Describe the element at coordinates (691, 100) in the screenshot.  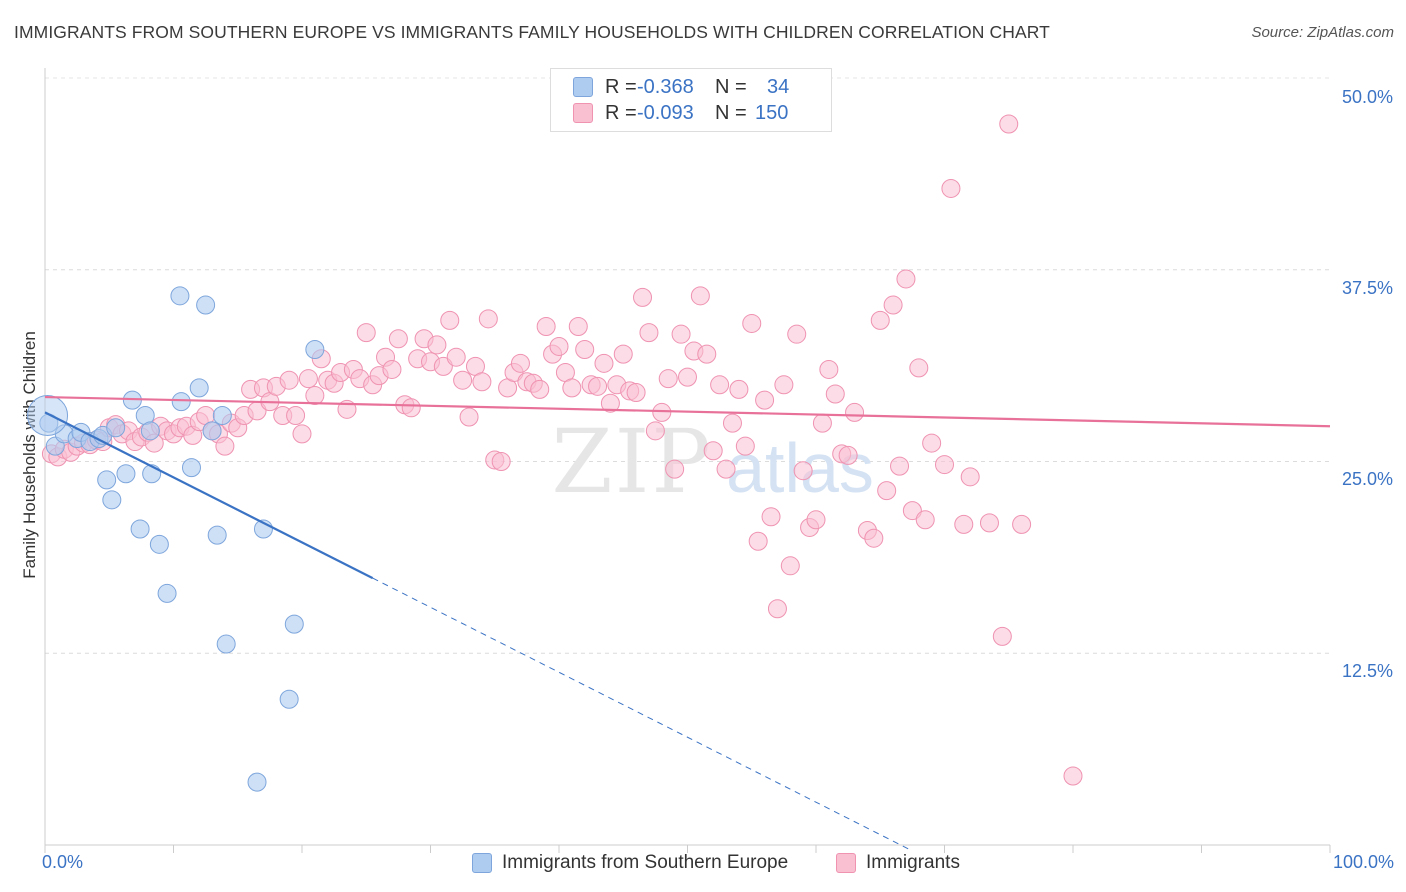
I see `correlation-legend: R = -0.368 N = 34 R = -0.093 N = 150` at that location.